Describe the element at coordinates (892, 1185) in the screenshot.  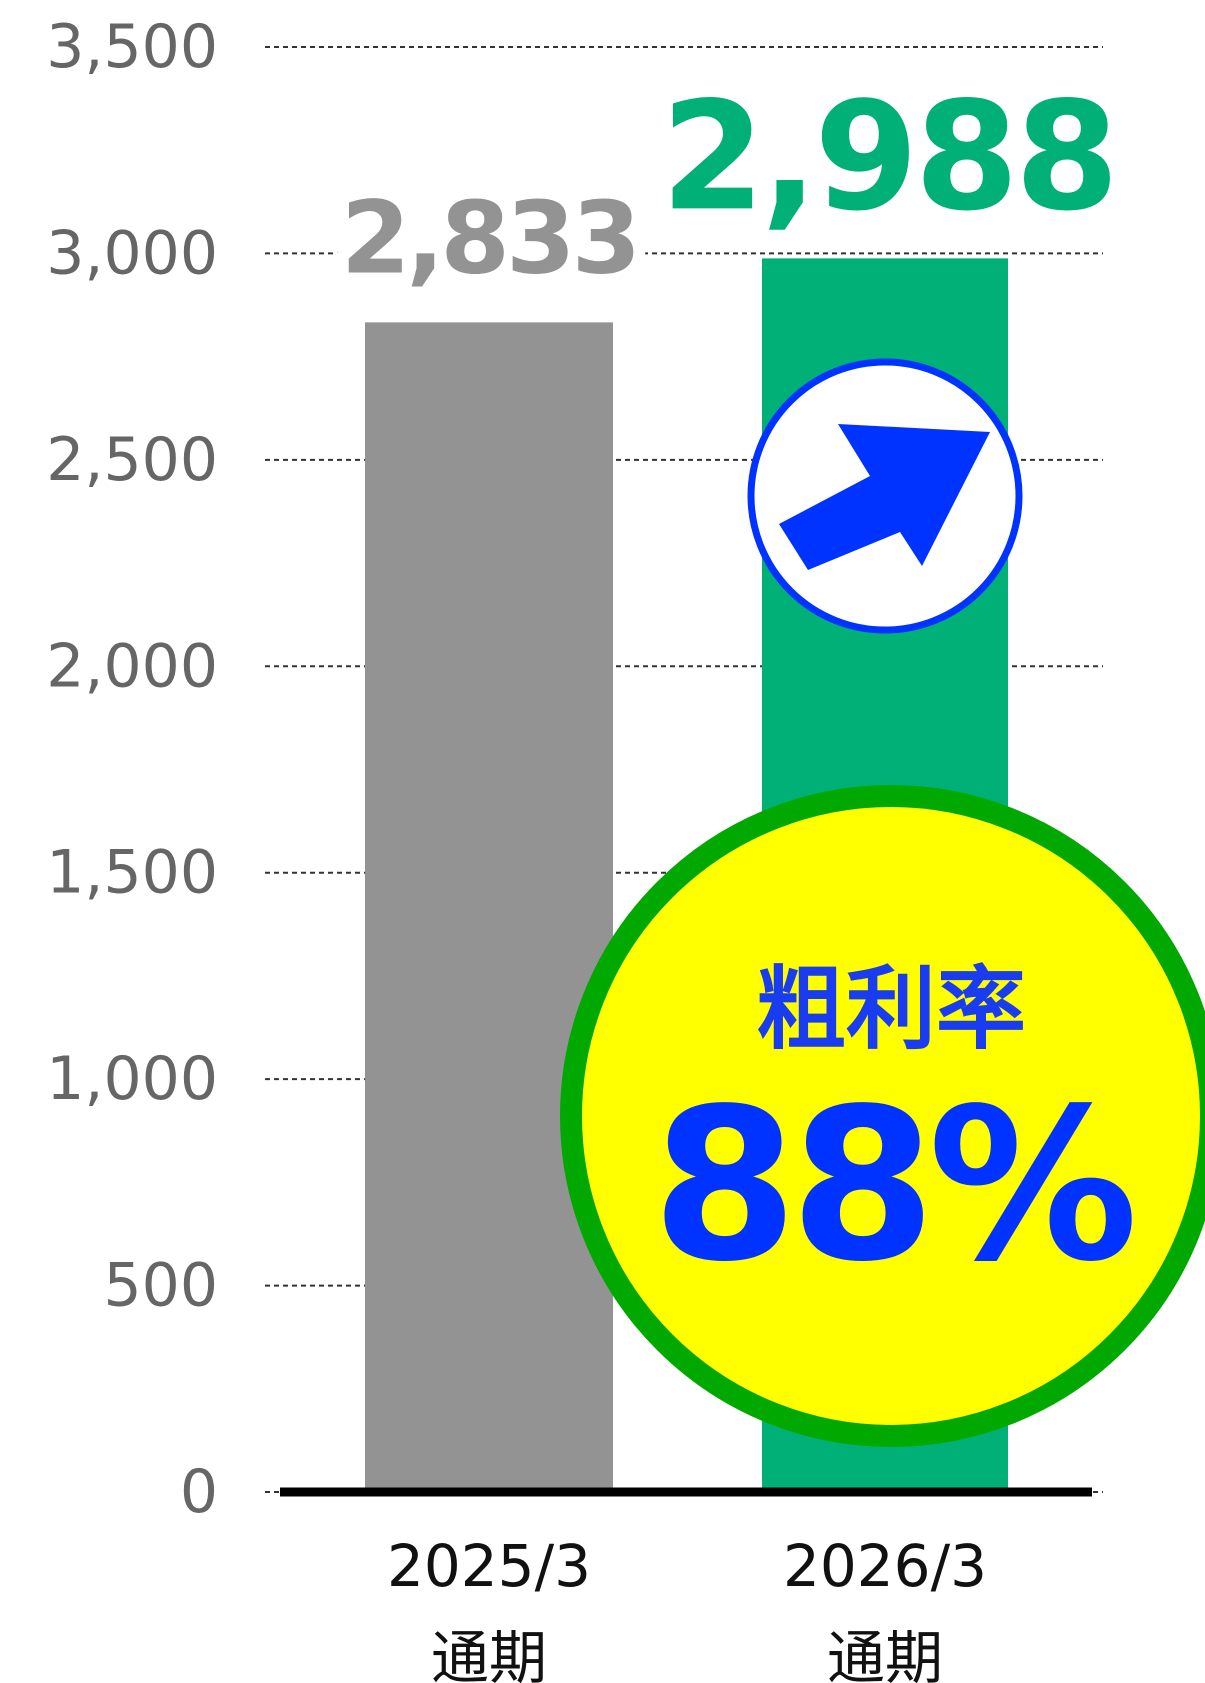
I see `margin-value: 88%` at that location.